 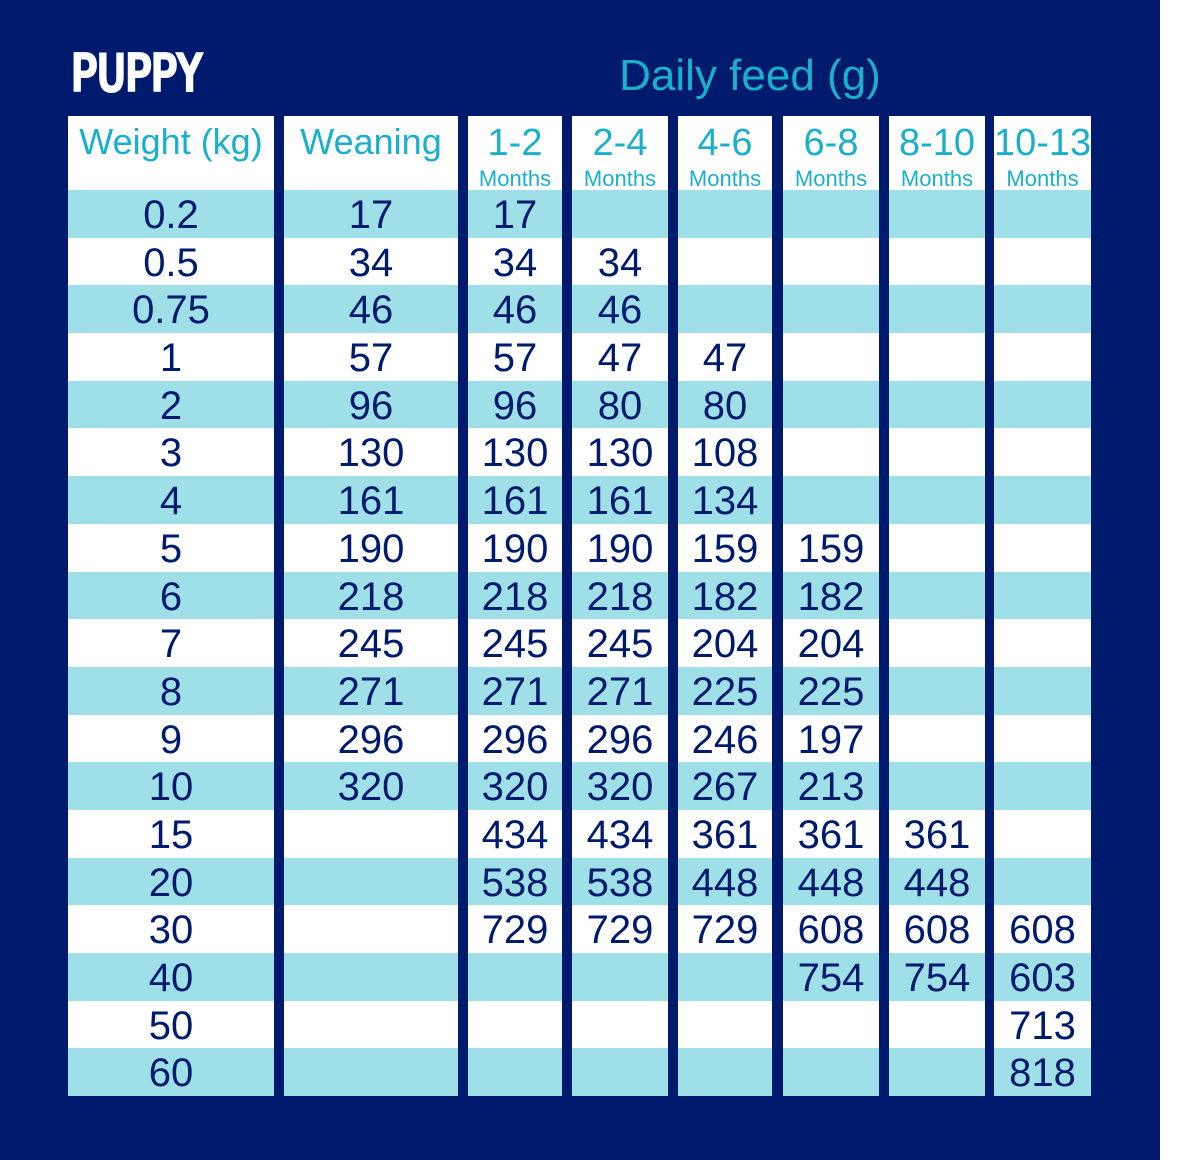 I want to click on table-cell: 0.5, so click(x=171, y=261).